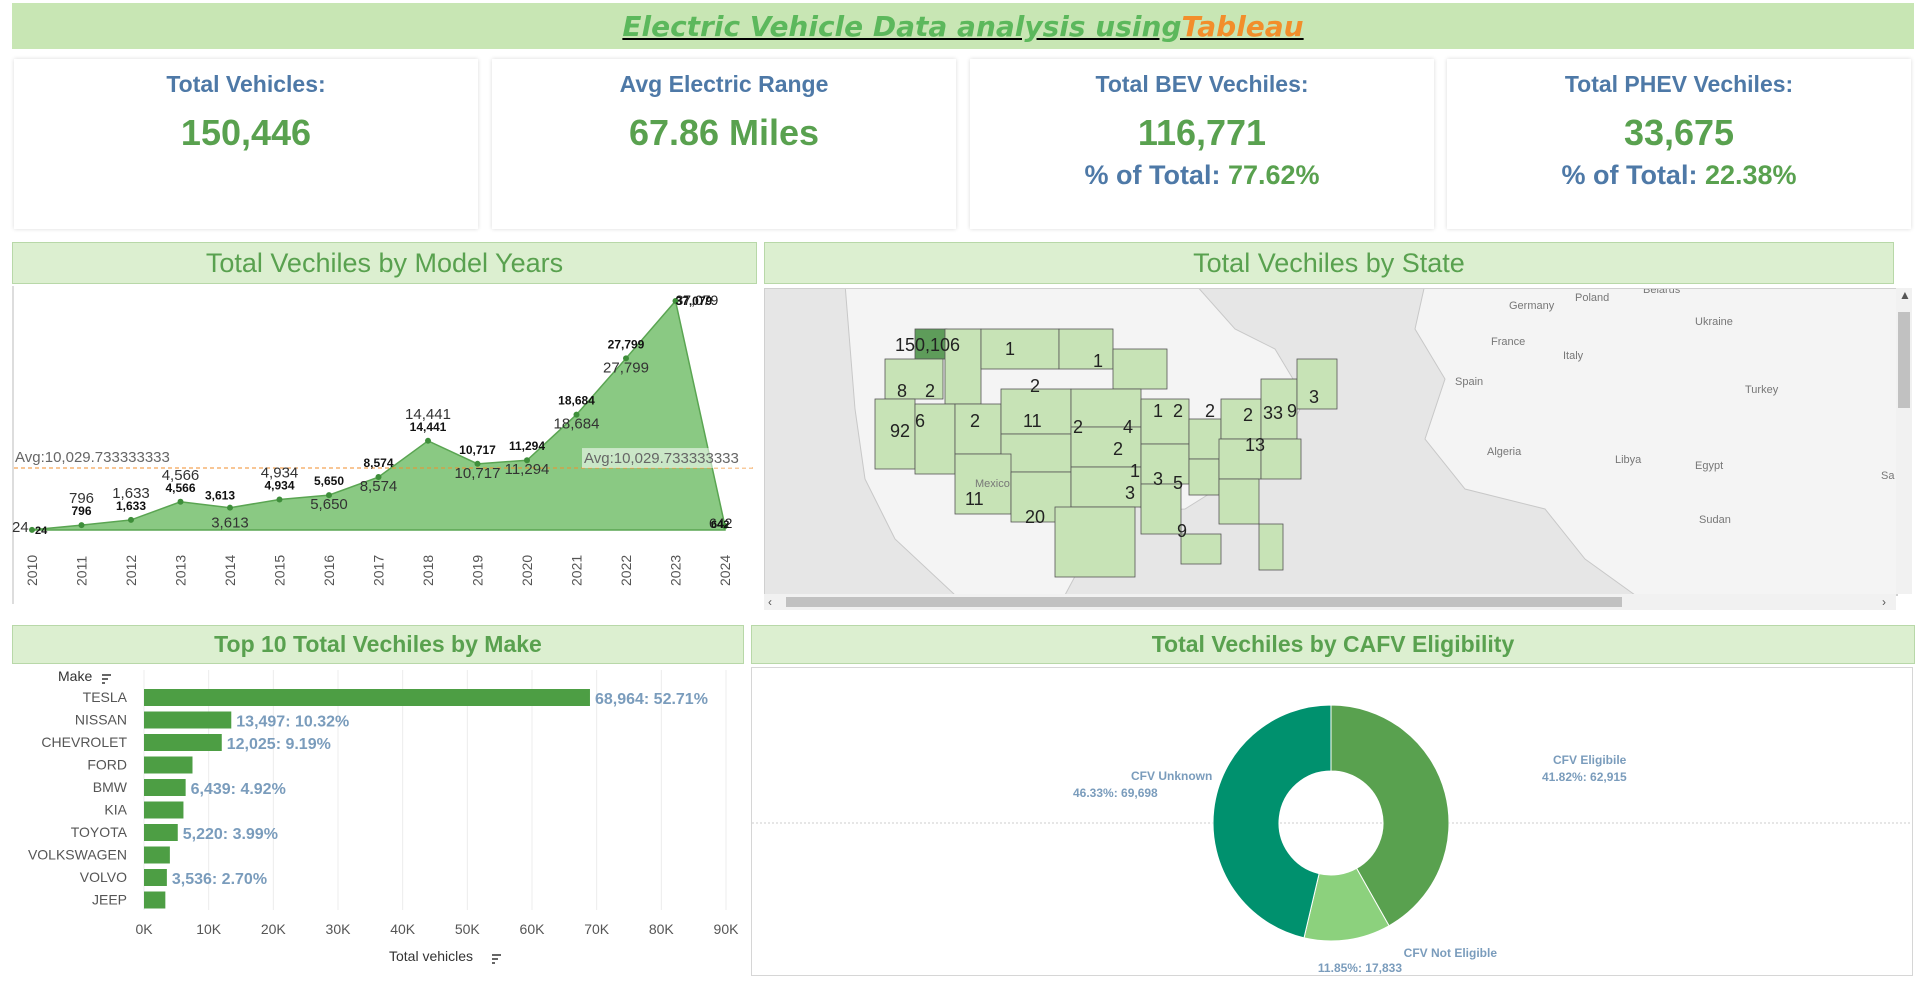 The height and width of the screenshot is (982, 1920). I want to click on x-tick-label: 2012, so click(131, 570).